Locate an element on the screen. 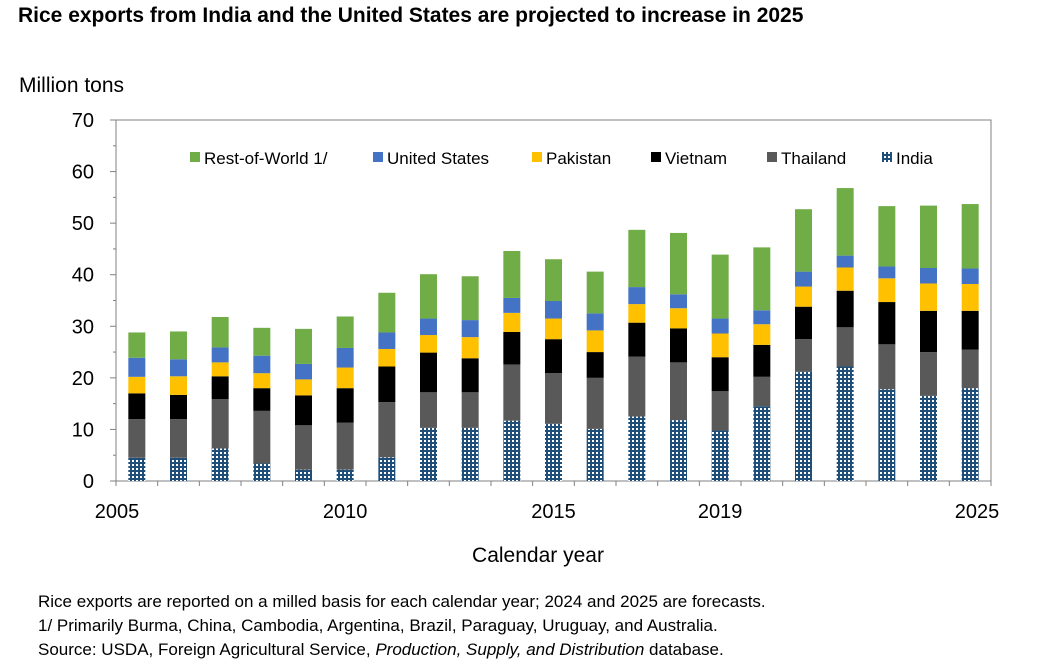 This screenshot has height=665, width=1055. bar-row-2016 is located at coordinates (595, 292).